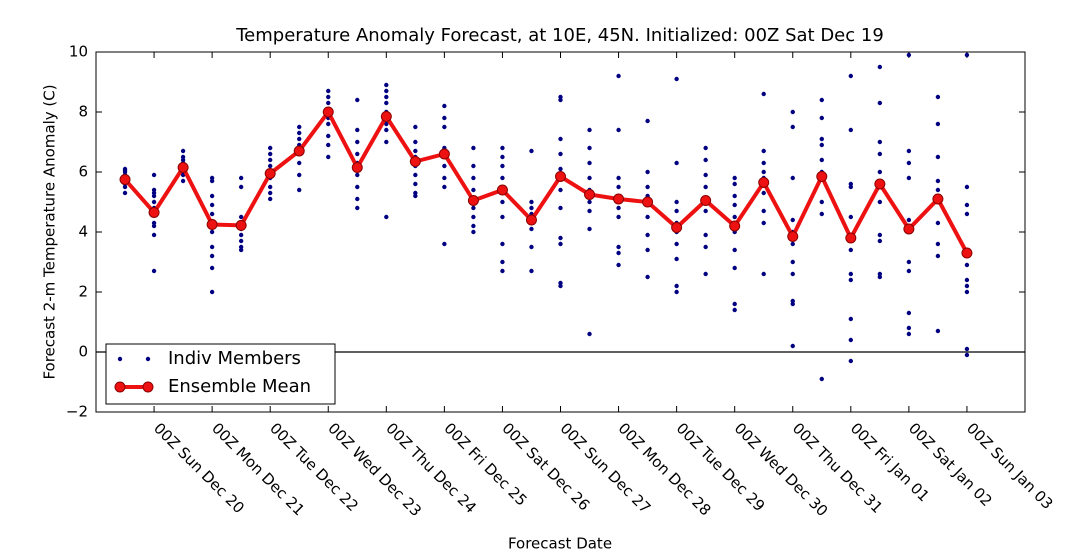 The width and height of the screenshot is (1084, 557). Describe the element at coordinates (83, 352) in the screenshot. I see `y-tick-label: 0` at that location.